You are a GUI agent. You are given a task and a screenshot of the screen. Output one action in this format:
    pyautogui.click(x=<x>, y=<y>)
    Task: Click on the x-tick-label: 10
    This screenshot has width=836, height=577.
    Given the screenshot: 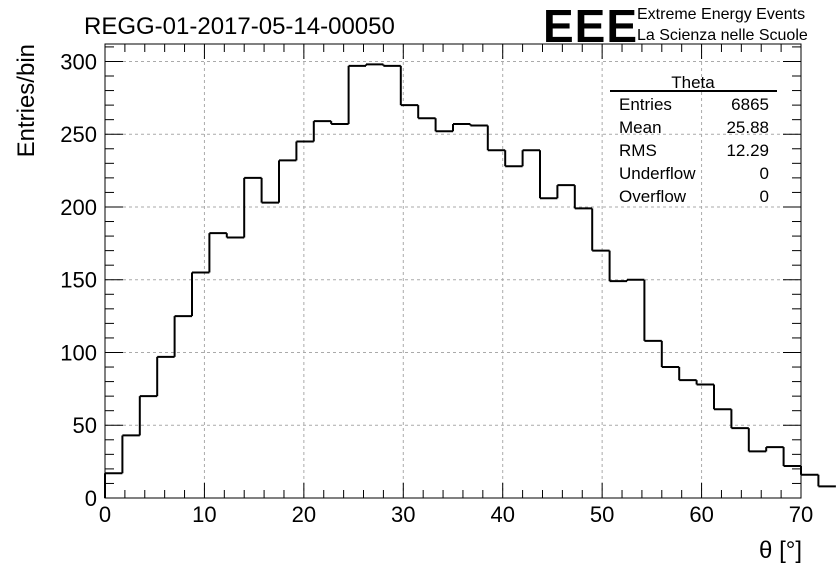 What is the action you would take?
    pyautogui.click(x=204, y=514)
    